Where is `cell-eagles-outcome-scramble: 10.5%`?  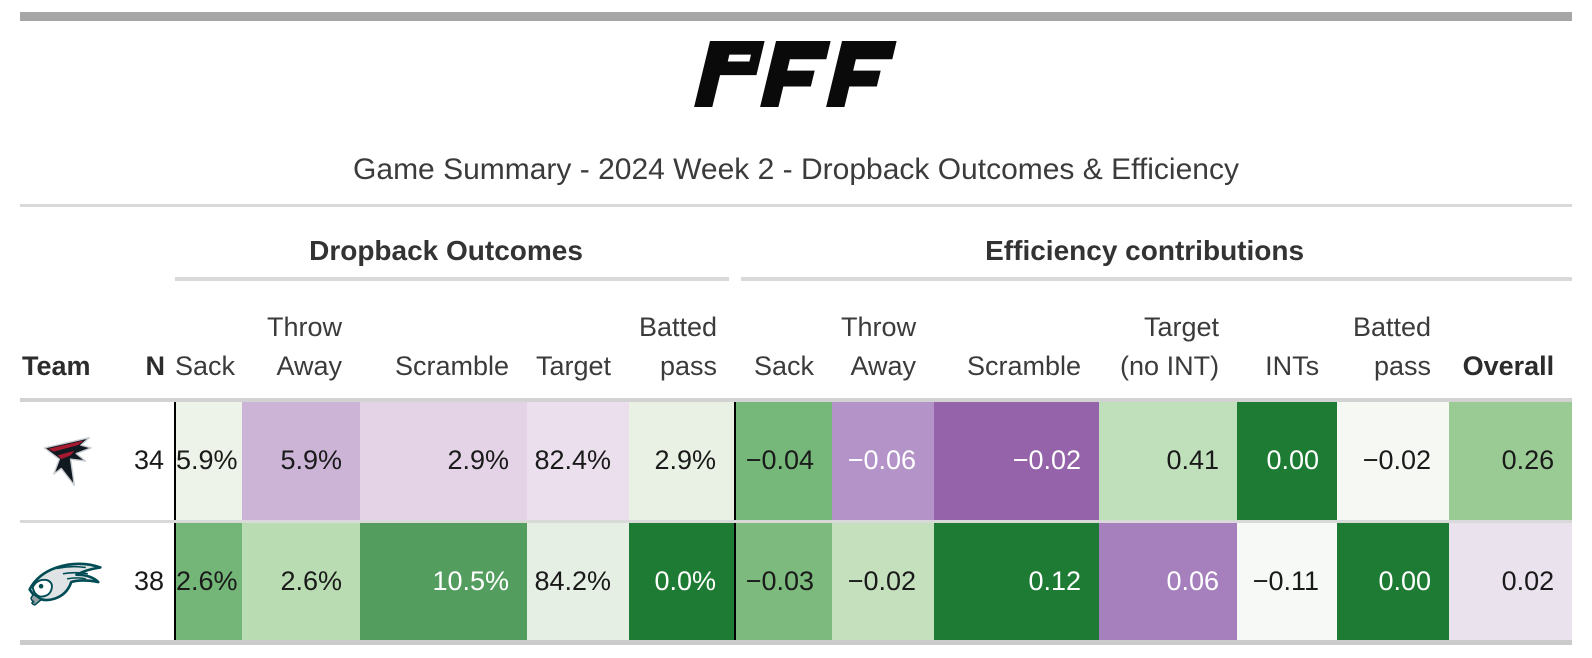 cell-eagles-outcome-scramble: 10.5% is located at coordinates (443, 582).